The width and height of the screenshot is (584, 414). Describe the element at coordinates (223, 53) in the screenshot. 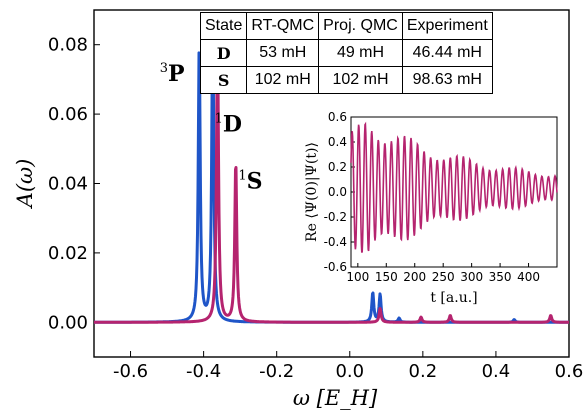

I see `table-cell-state: D` at that location.